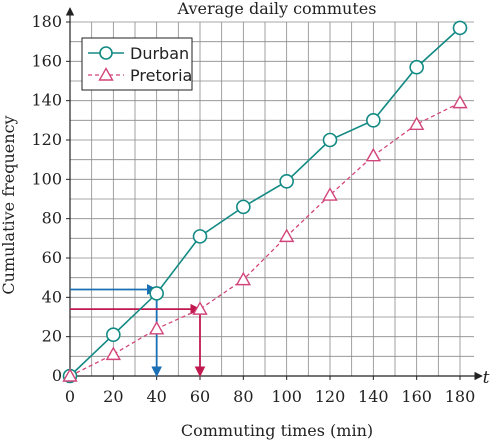  What do you see at coordinates (330, 396) in the screenshot?
I see `x-tick-label: 120` at bounding box center [330, 396].